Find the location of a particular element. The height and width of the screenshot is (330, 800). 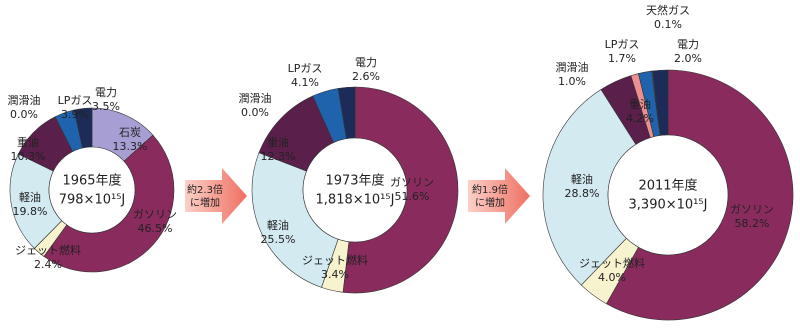

value-label: 1.0% is located at coordinates (572, 81).